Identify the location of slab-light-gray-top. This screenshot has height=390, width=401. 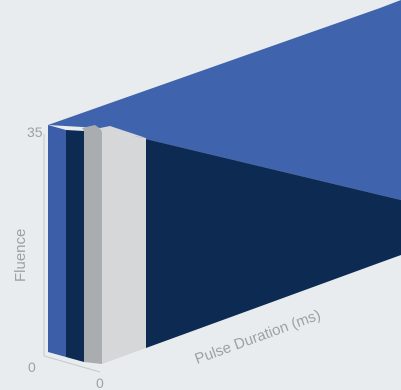
(123, 132).